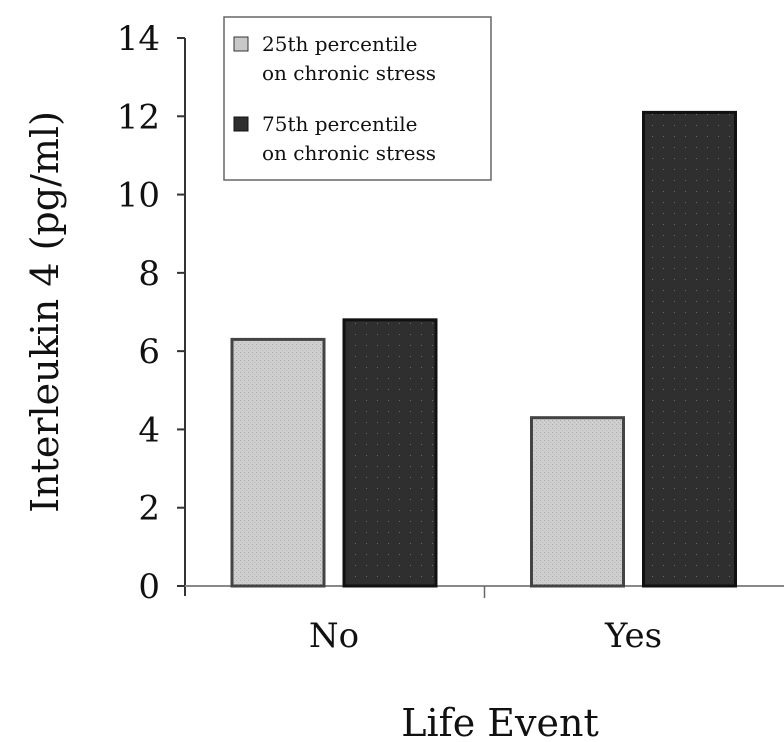 Image resolution: width=784 pixels, height=742 pixels. Describe the element at coordinates (149, 430) in the screenshot. I see `y-tick-label: 4` at that location.